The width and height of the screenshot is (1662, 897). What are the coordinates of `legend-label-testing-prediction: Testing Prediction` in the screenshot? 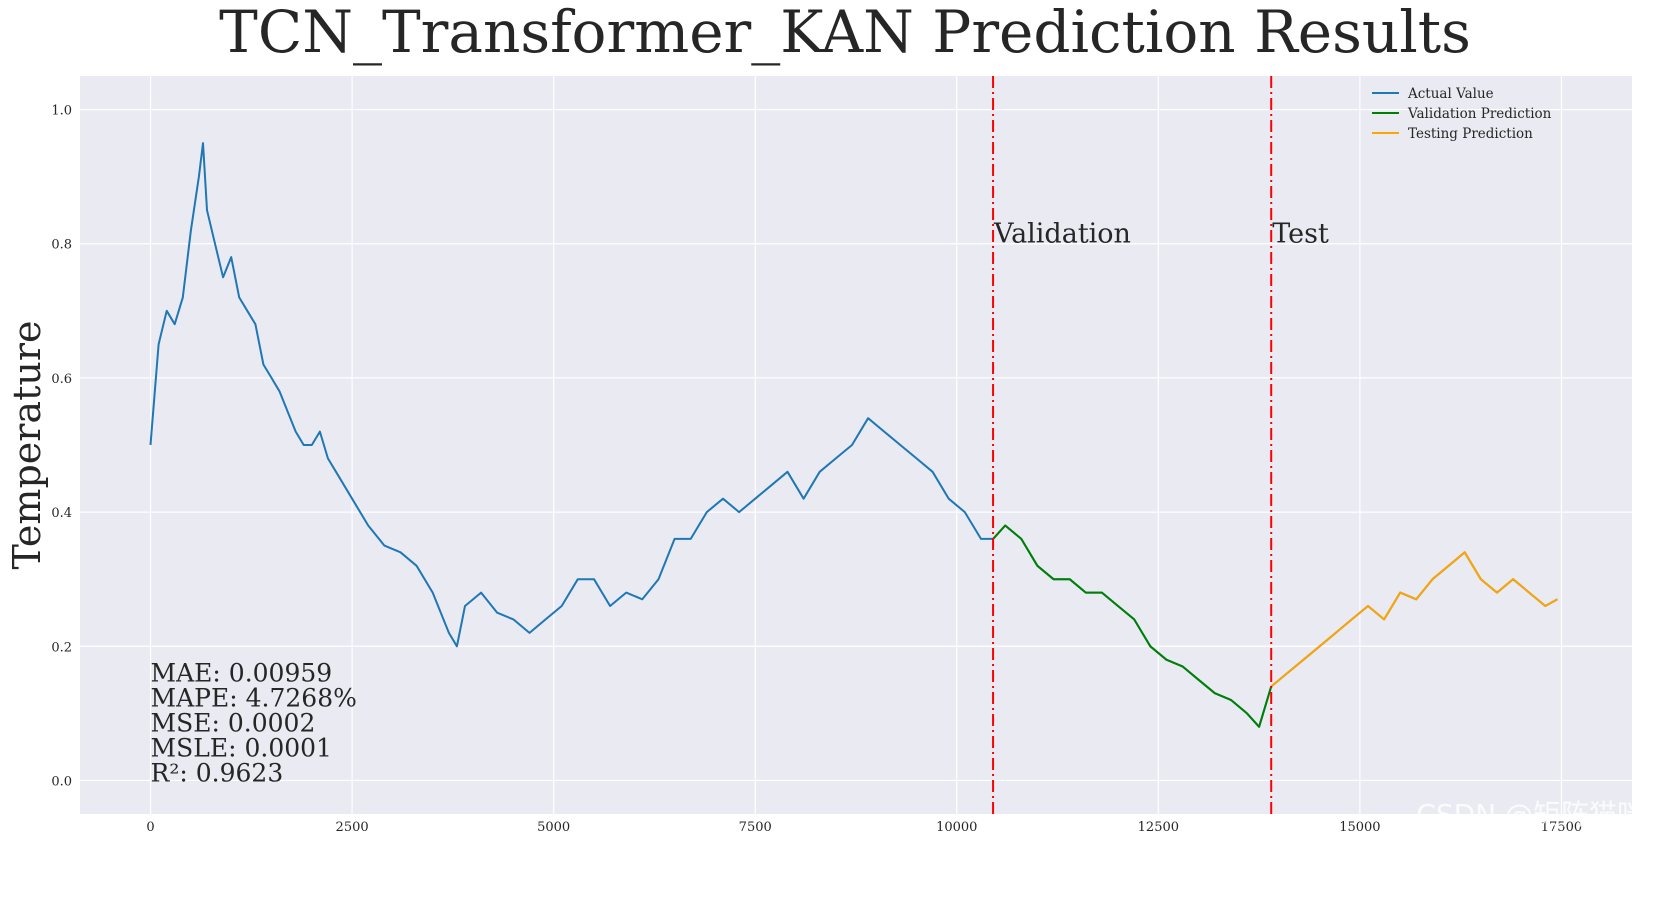 It's located at (1470, 134).